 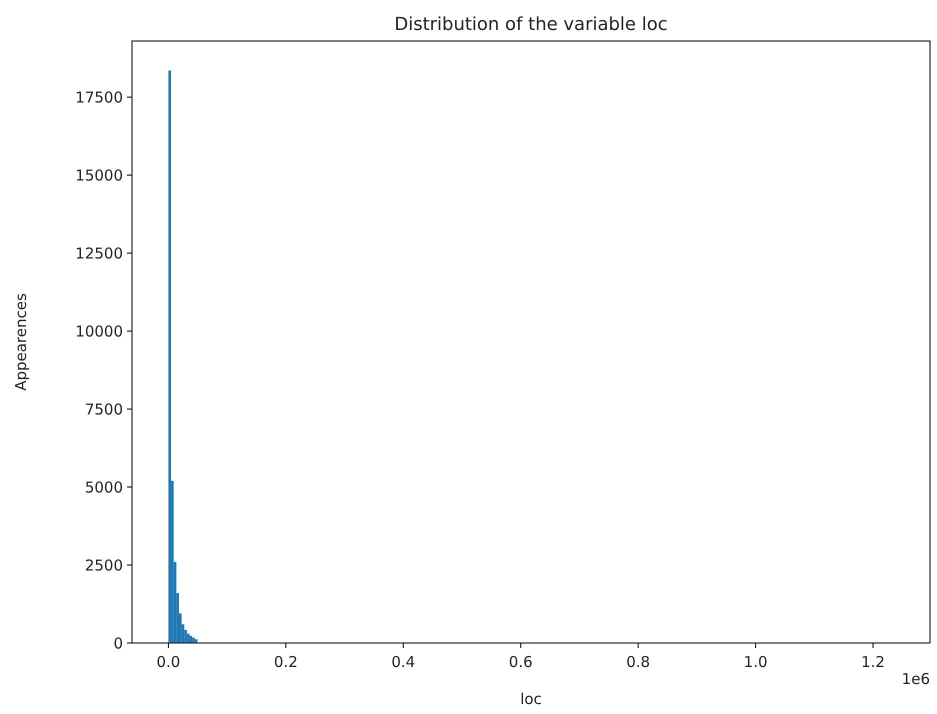 What do you see at coordinates (118, 643) in the screenshot?
I see `y-tick-label: 0` at bounding box center [118, 643].